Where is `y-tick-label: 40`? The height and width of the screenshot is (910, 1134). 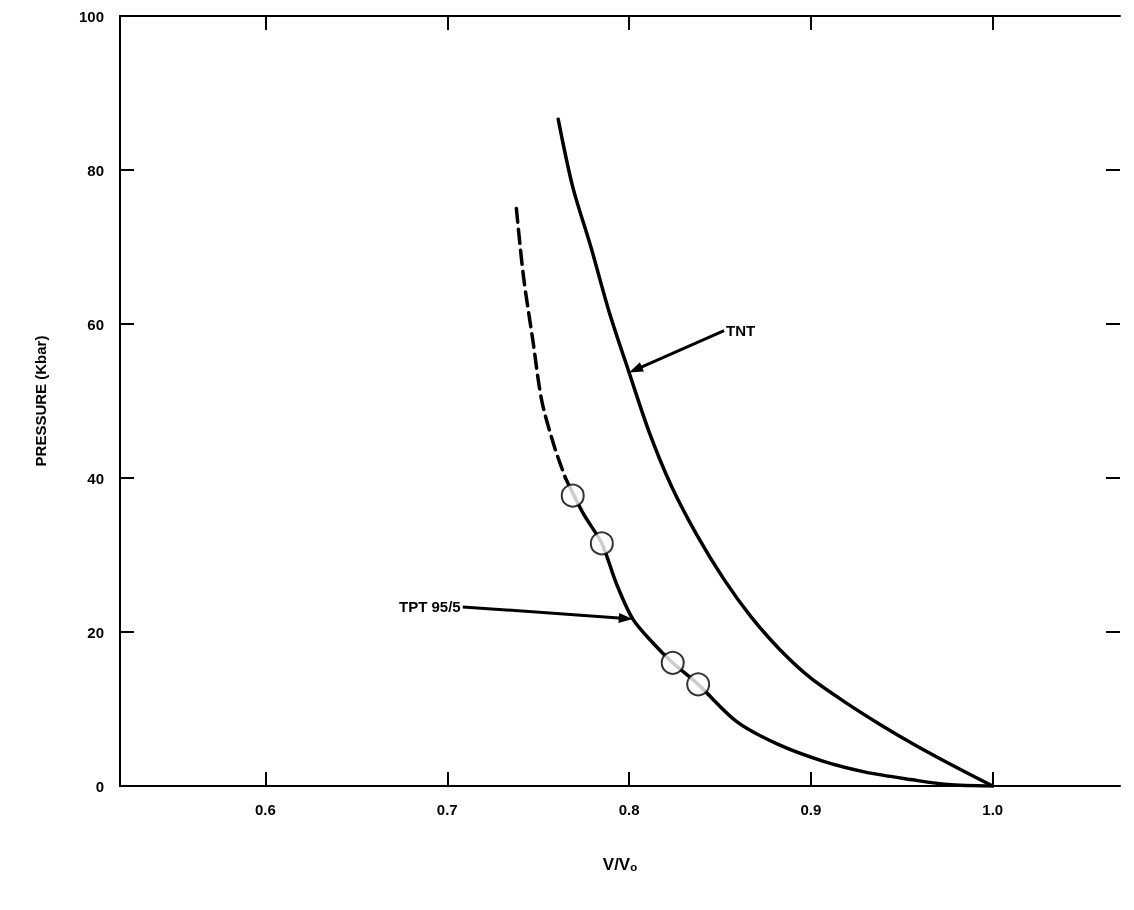
y-tick-label: 40 is located at coordinates (95, 478).